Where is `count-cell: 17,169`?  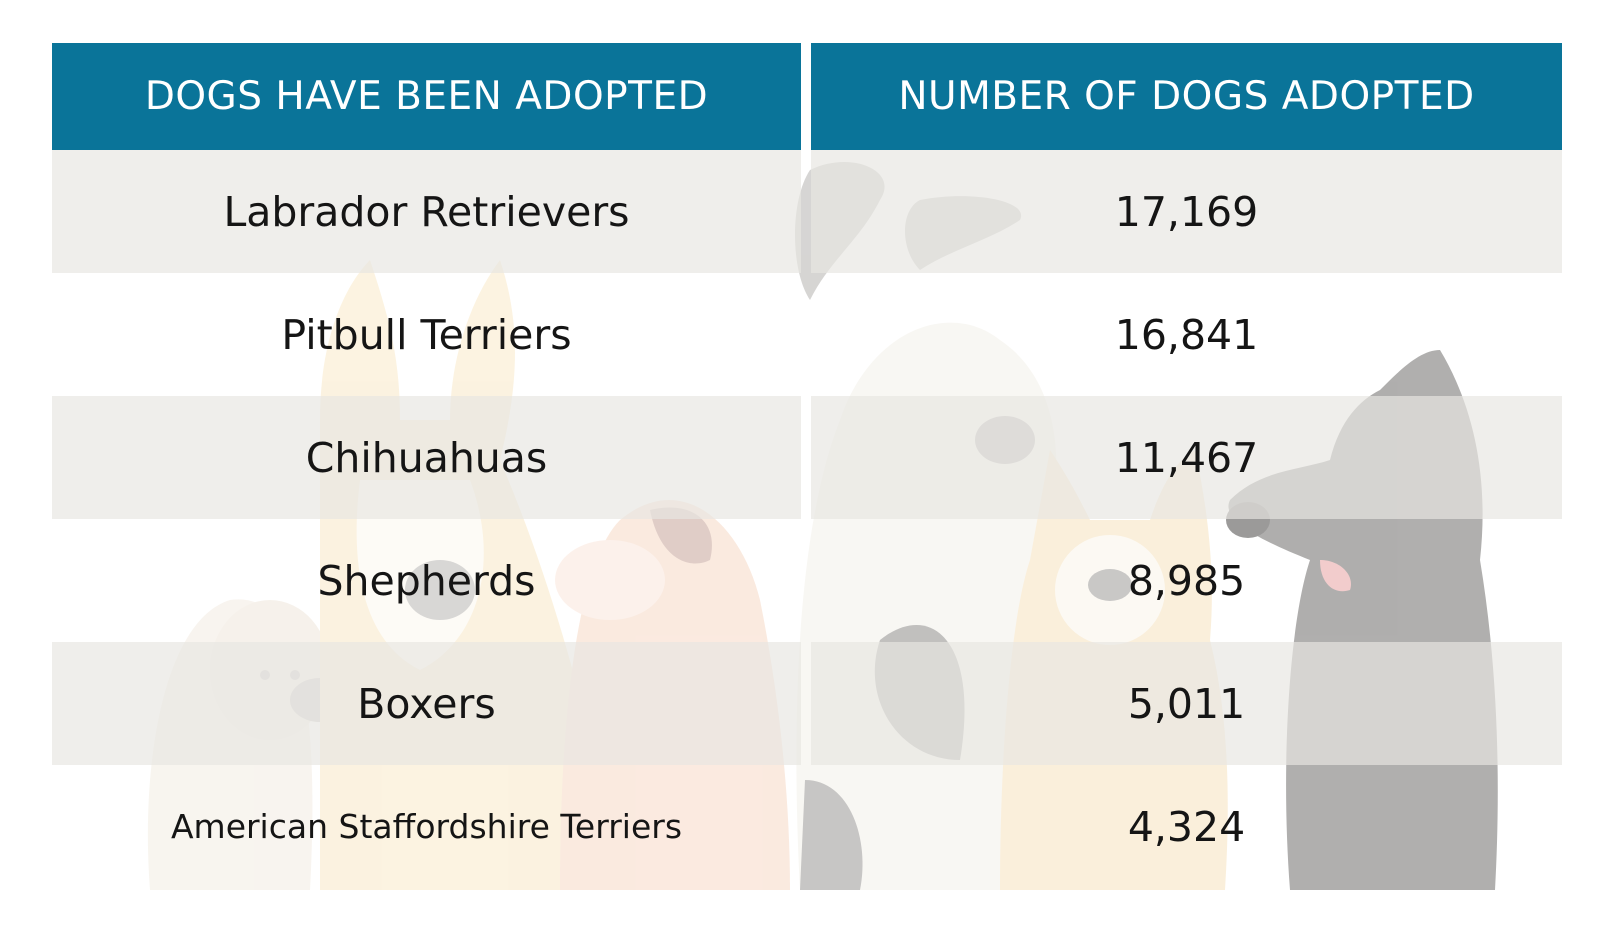
count-cell: 17,169 is located at coordinates (1186, 211).